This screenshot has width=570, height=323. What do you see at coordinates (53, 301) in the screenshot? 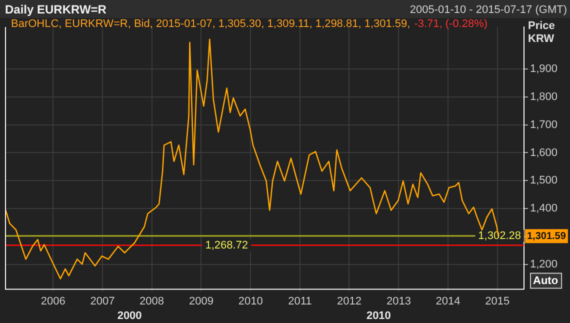
I see `x-tick-label: 2006` at bounding box center [53, 301].